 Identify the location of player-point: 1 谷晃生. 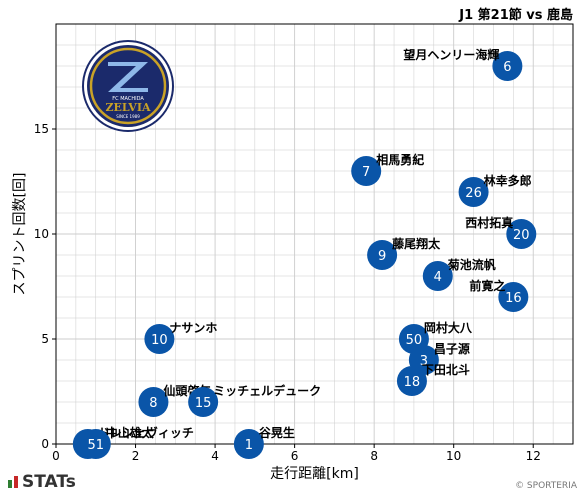
(264, 442).